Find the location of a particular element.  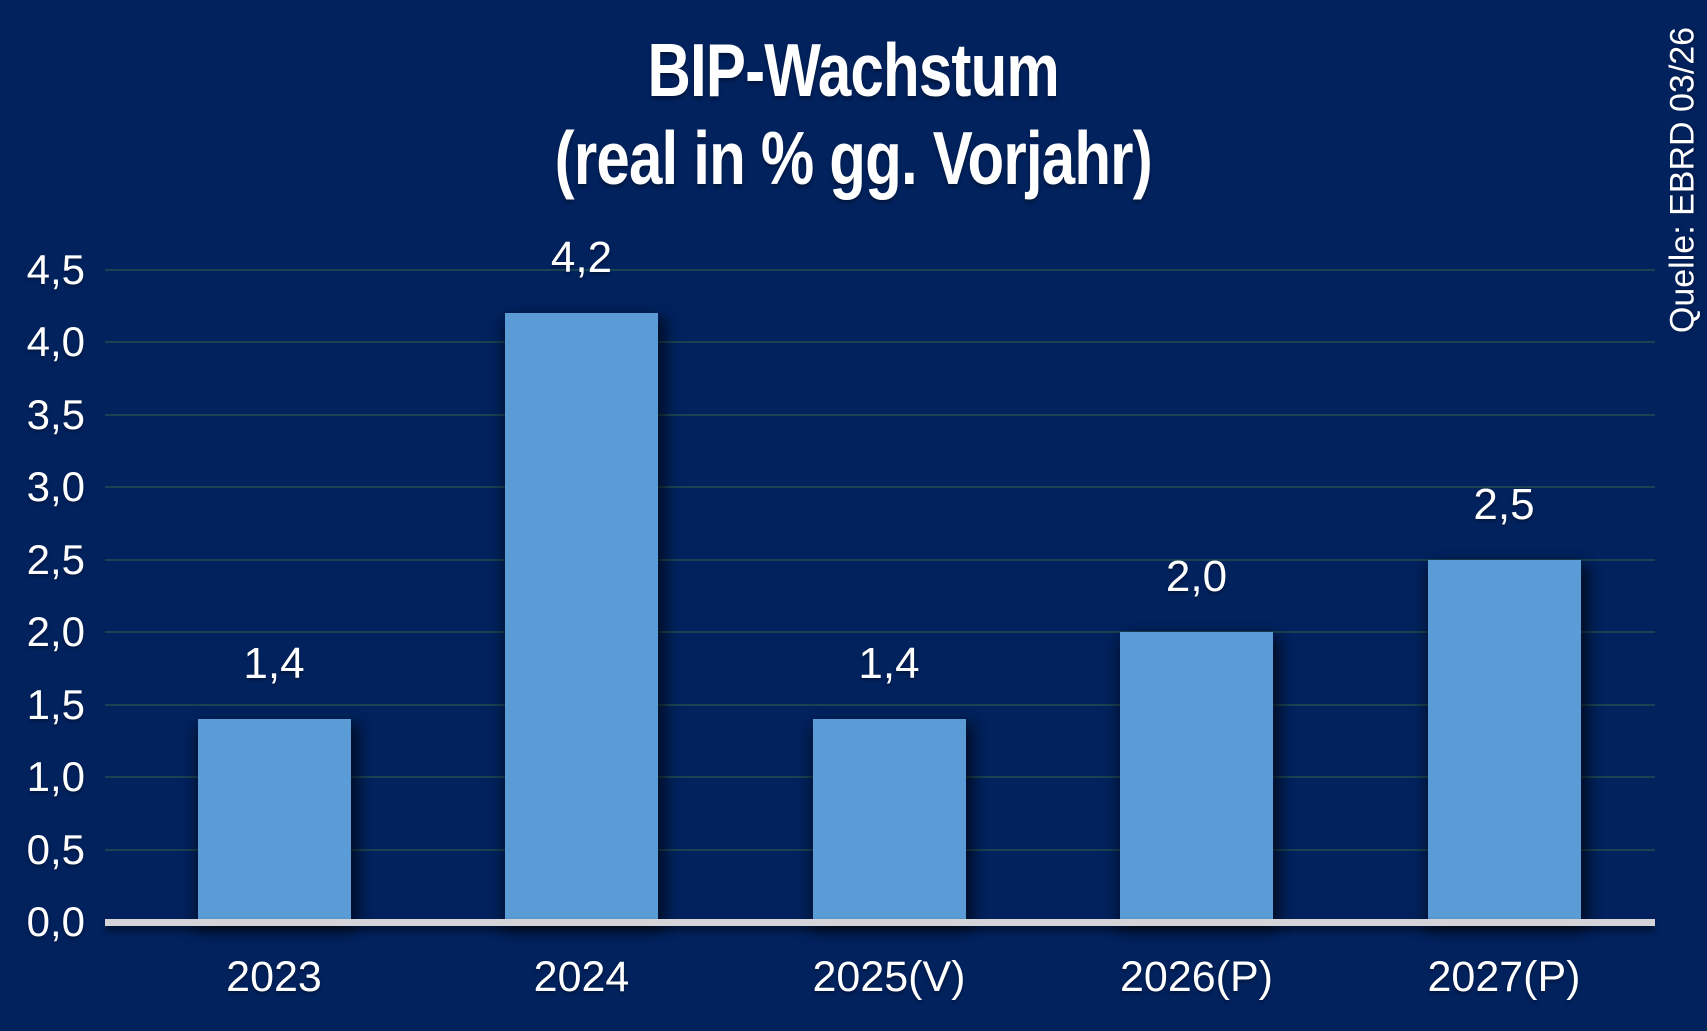

y-axis-tick-label: 1,5 is located at coordinates (55, 704).